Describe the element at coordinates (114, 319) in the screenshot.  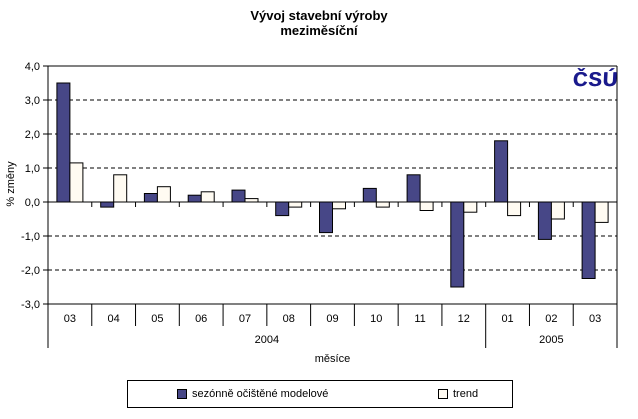
I see `month-label: 04` at that location.